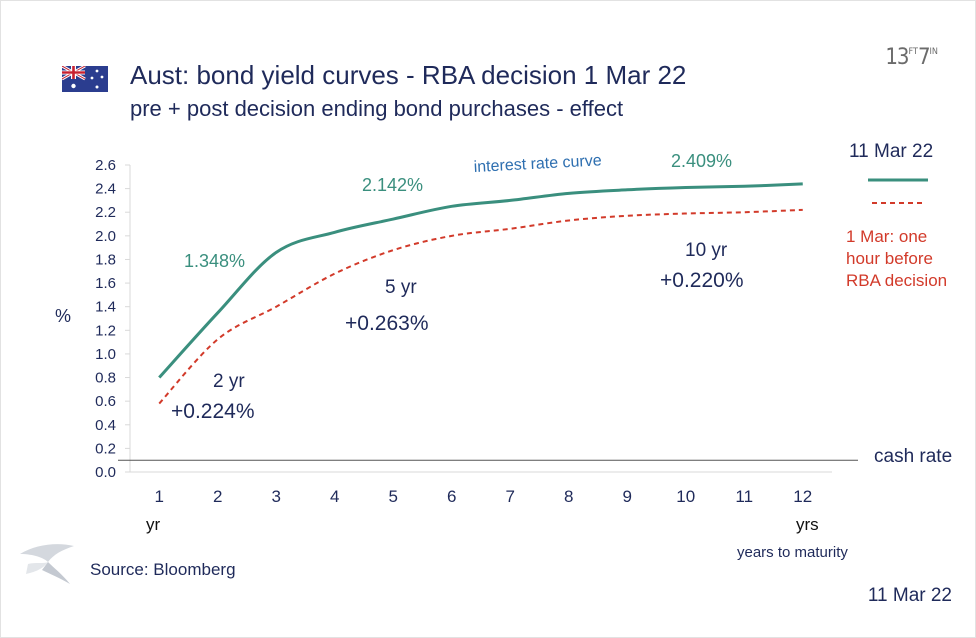  Describe the element at coordinates (387, 323) in the screenshot. I see `change-5y-value: +0.263%` at that location.